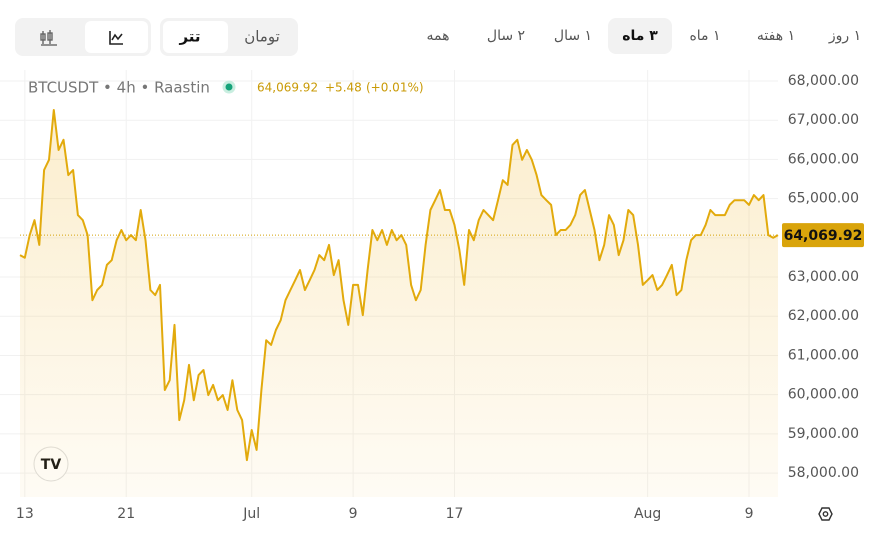 This screenshot has height=541, width=893. What do you see at coordinates (126, 514) in the screenshot?
I see `x-tick-label: 21` at bounding box center [126, 514].